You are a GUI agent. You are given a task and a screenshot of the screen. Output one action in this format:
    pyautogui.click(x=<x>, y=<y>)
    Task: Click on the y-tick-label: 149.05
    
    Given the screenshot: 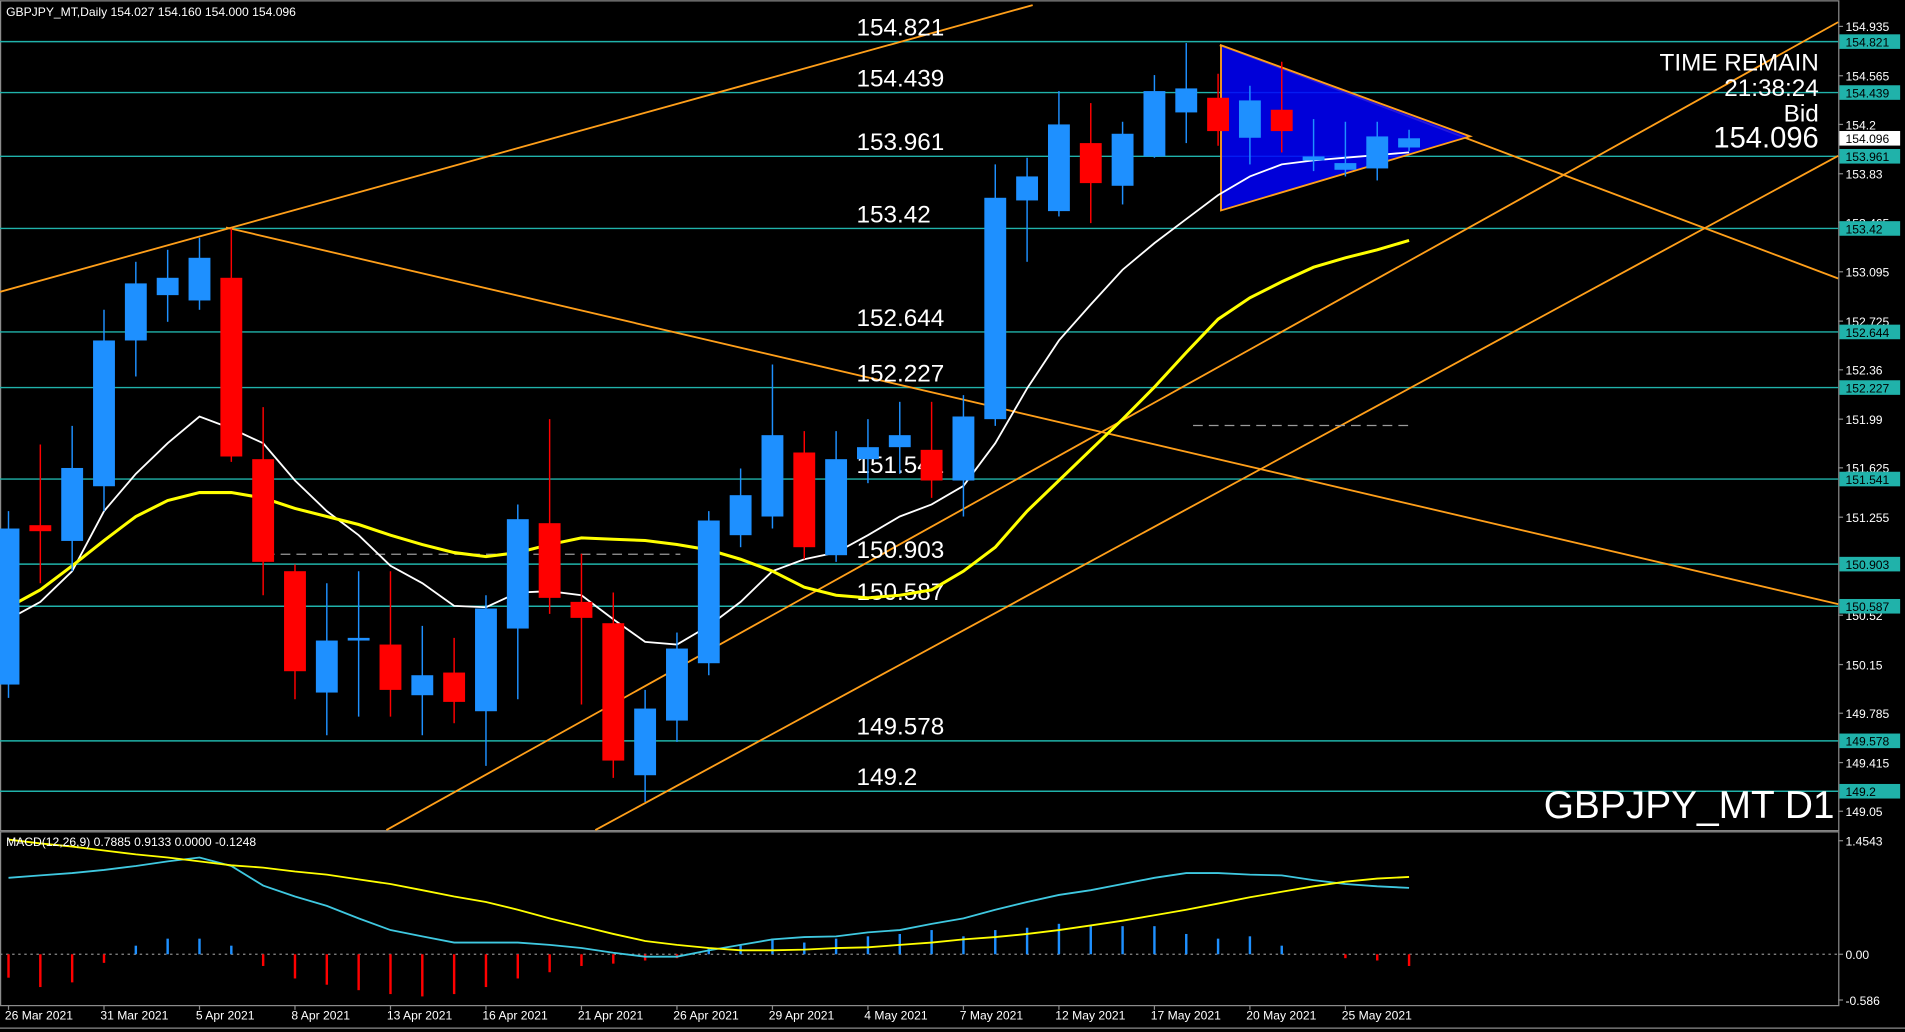 What is the action you would take?
    pyautogui.click(x=1863, y=812)
    